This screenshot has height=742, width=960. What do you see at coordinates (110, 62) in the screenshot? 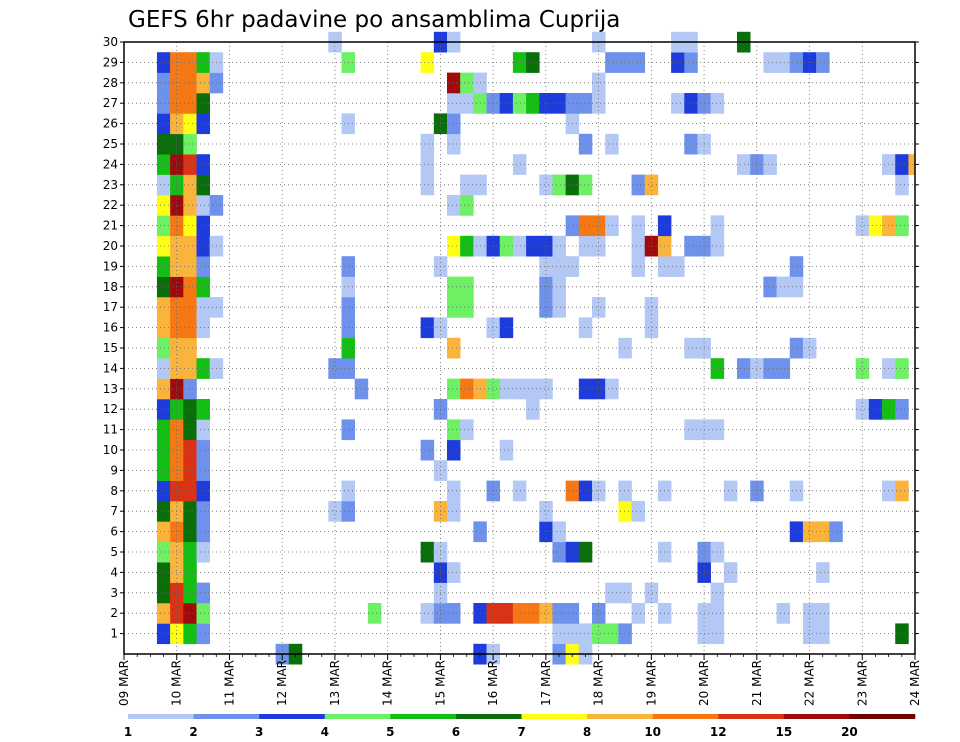
I see `y-tick-label: 29` at bounding box center [110, 62].